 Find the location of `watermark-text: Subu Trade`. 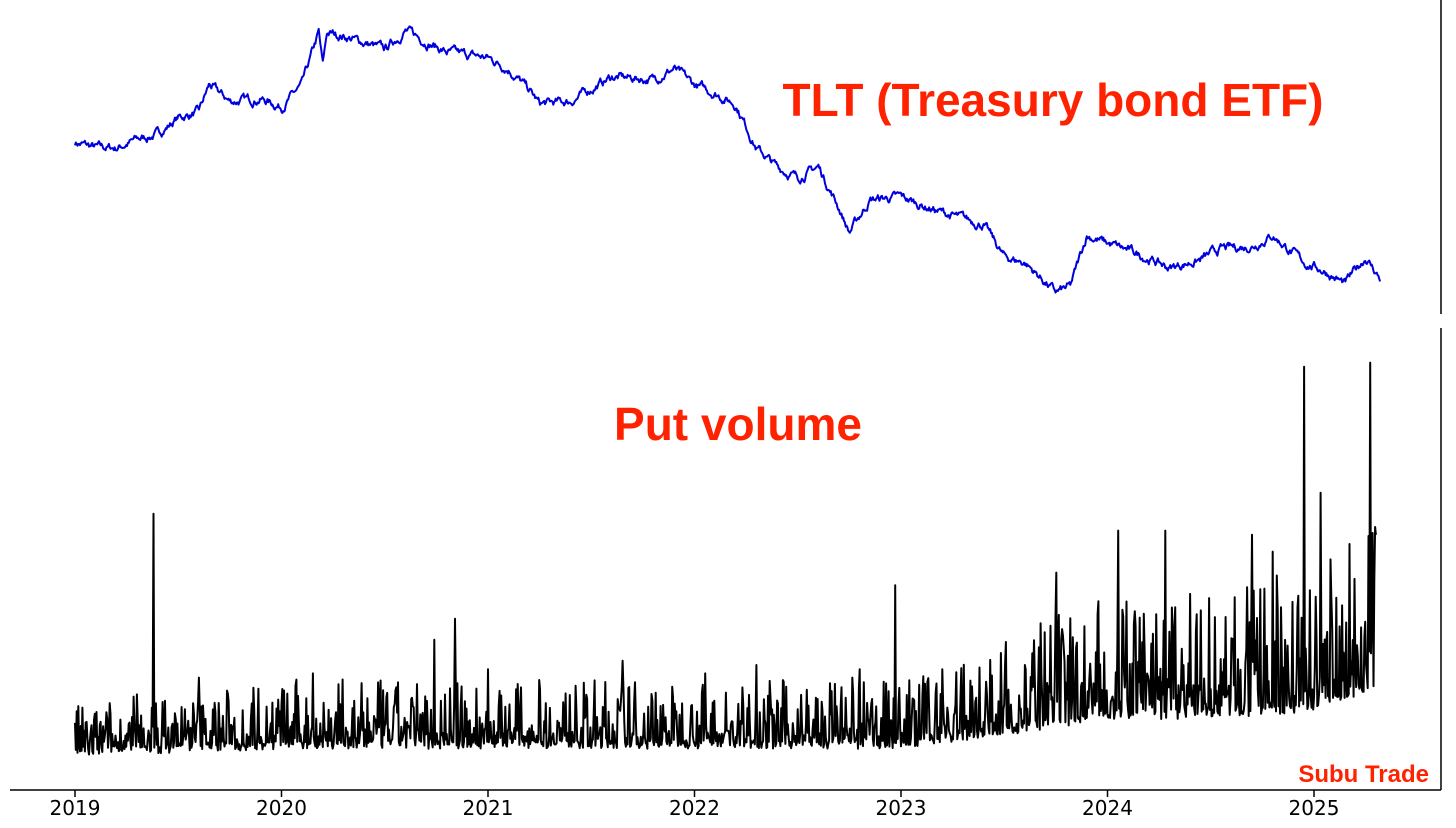

watermark-text: Subu Trade is located at coordinates (1363, 774).